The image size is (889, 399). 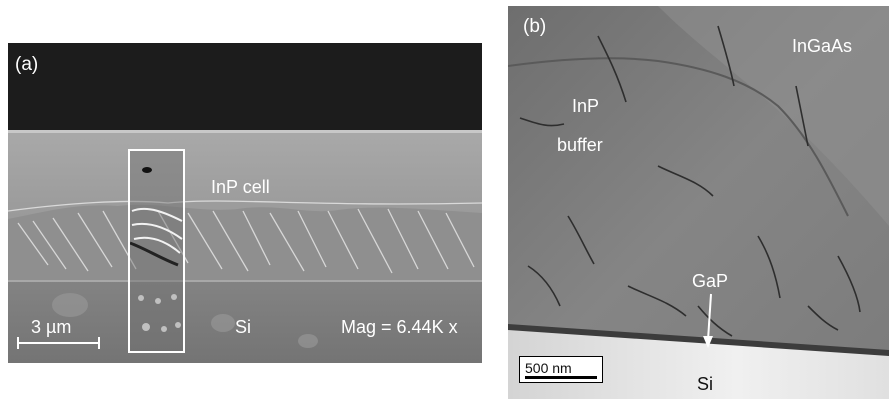 What do you see at coordinates (561, 377) in the screenshot?
I see `scale-bar-b` at bounding box center [561, 377].